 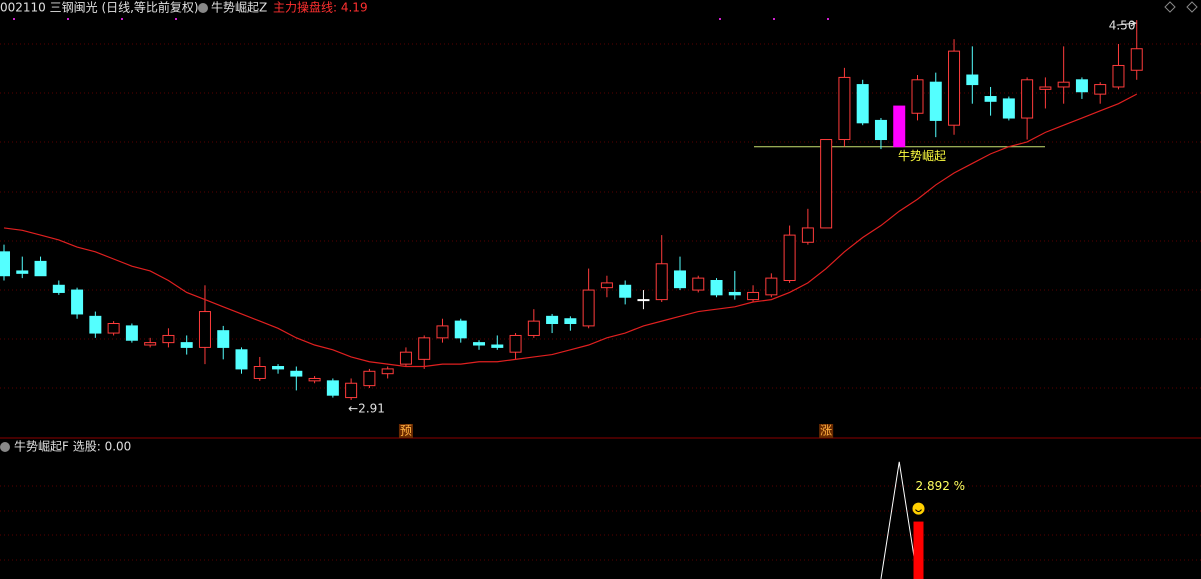 I want to click on top-dots, so click(x=421, y=19).